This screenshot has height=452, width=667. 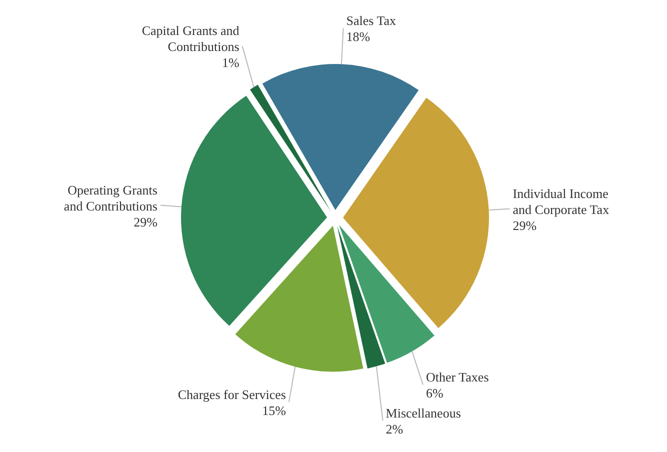 I want to click on slice-label: Charges for Services, so click(x=232, y=394).